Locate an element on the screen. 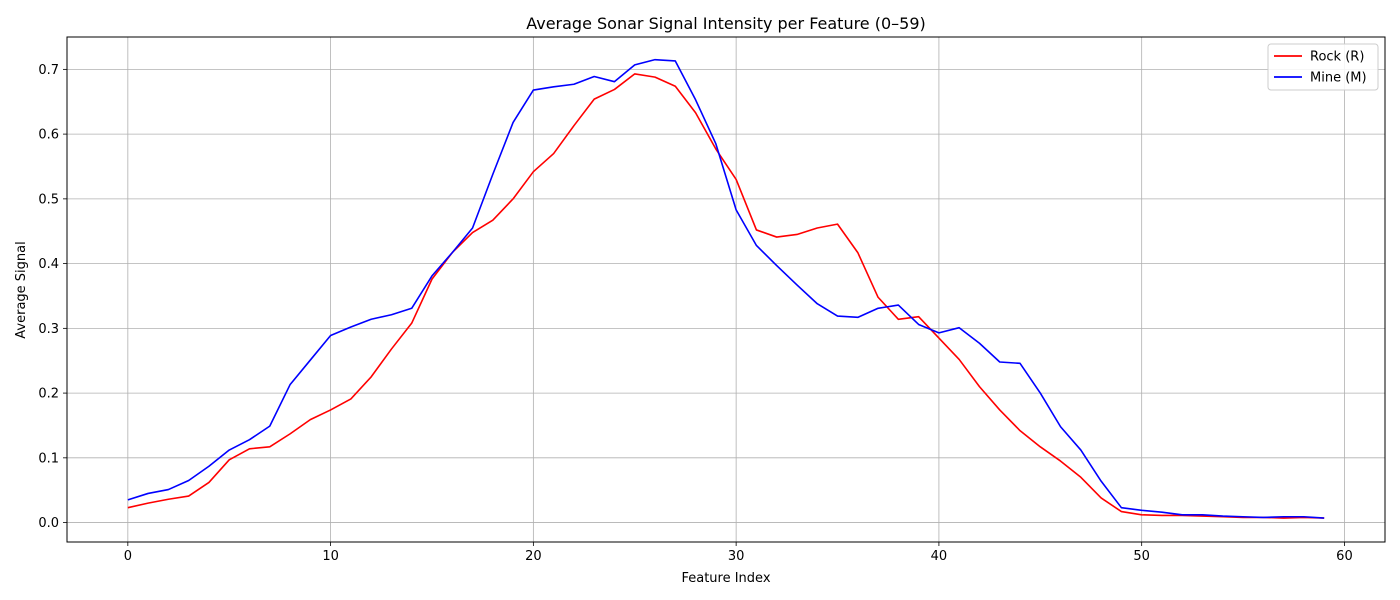  x-tick-label: 30 is located at coordinates (736, 556).